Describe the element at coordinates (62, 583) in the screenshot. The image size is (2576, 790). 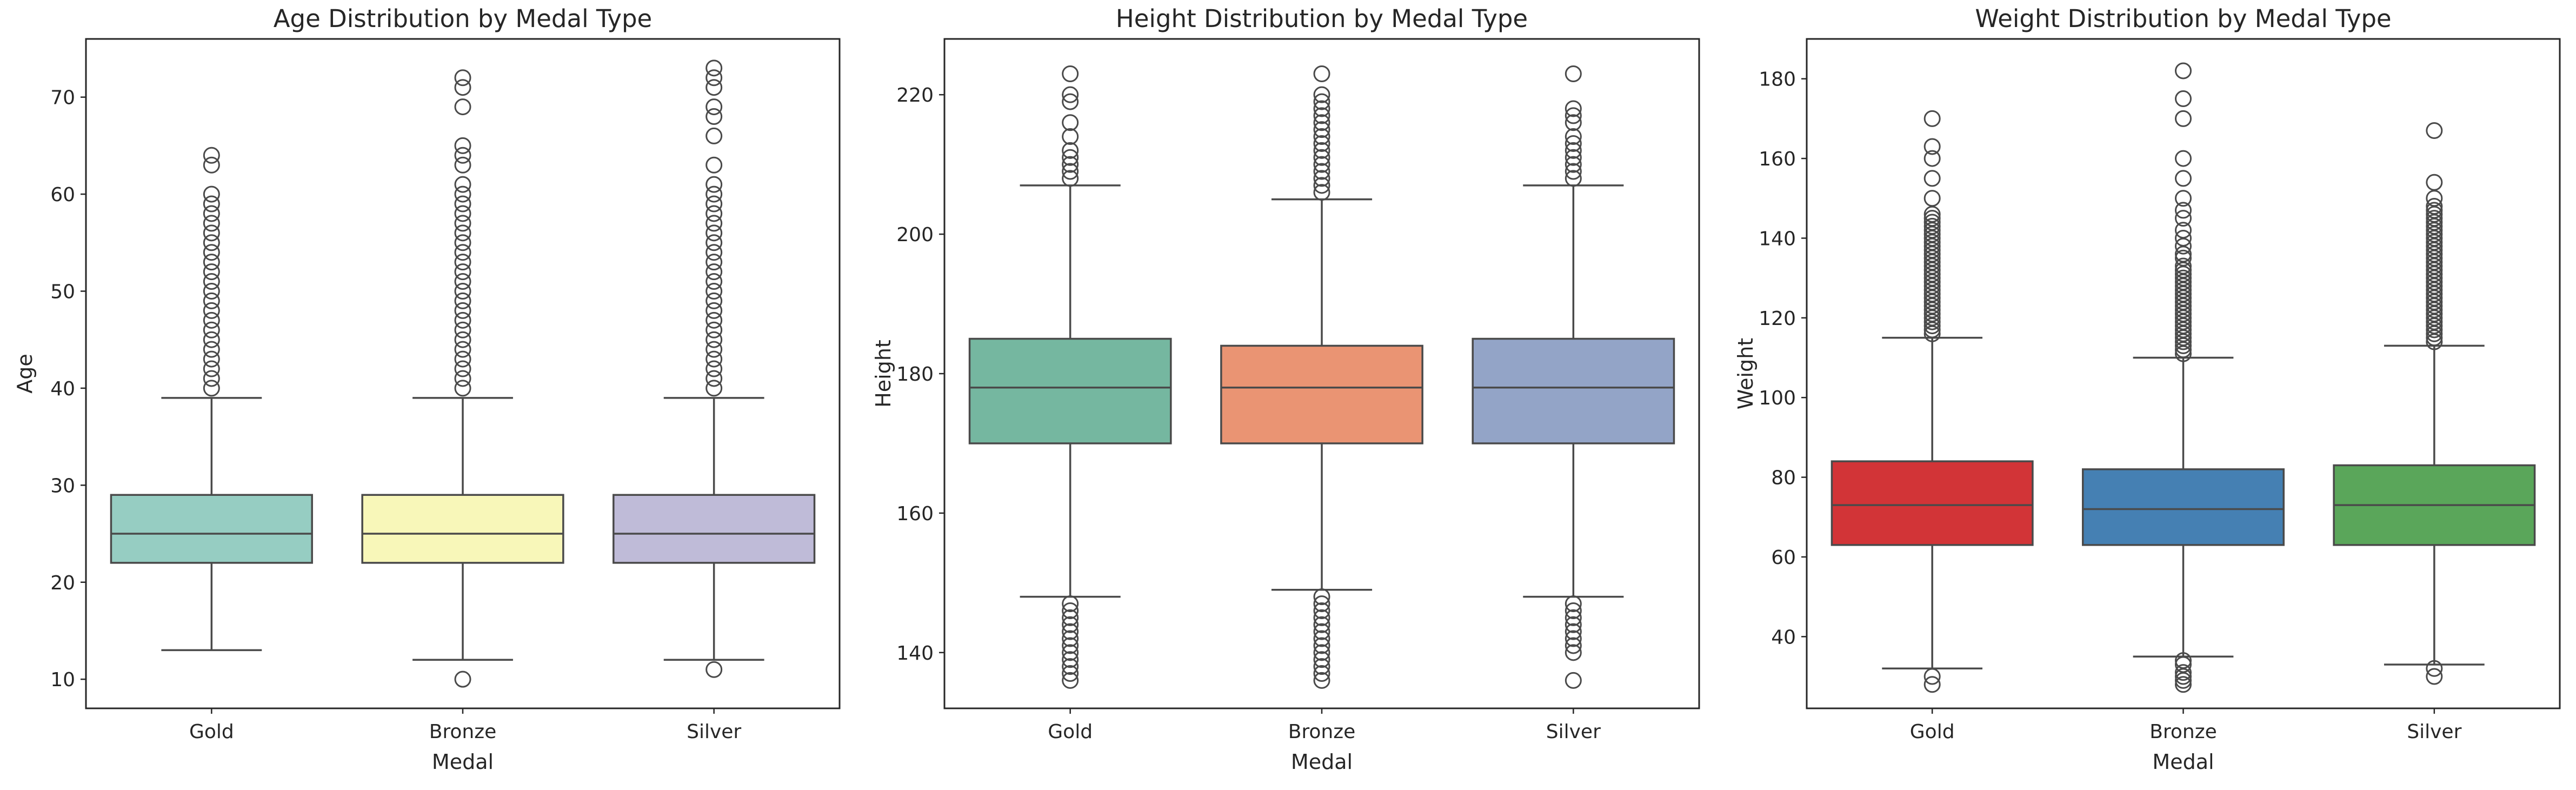
I see `y-tick-label: 20` at that location.